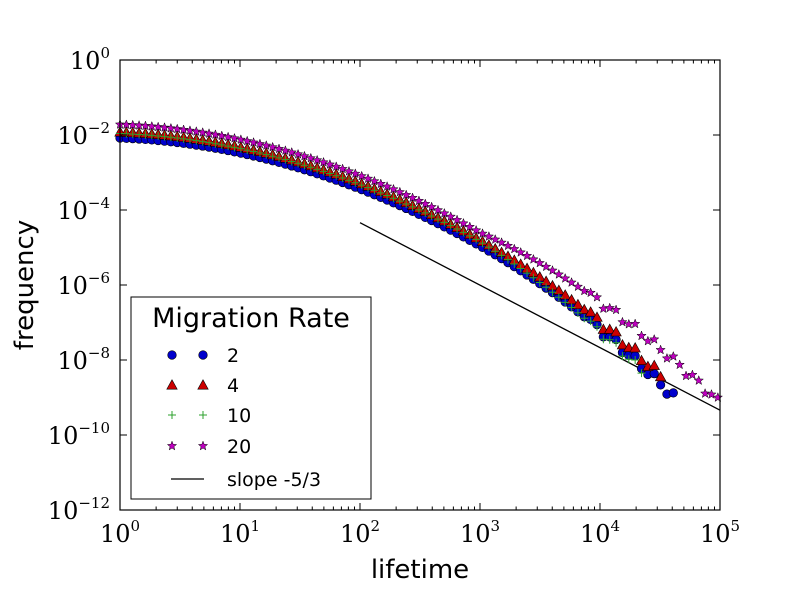  I want to click on x-tick-label: 10², so click(360, 532).